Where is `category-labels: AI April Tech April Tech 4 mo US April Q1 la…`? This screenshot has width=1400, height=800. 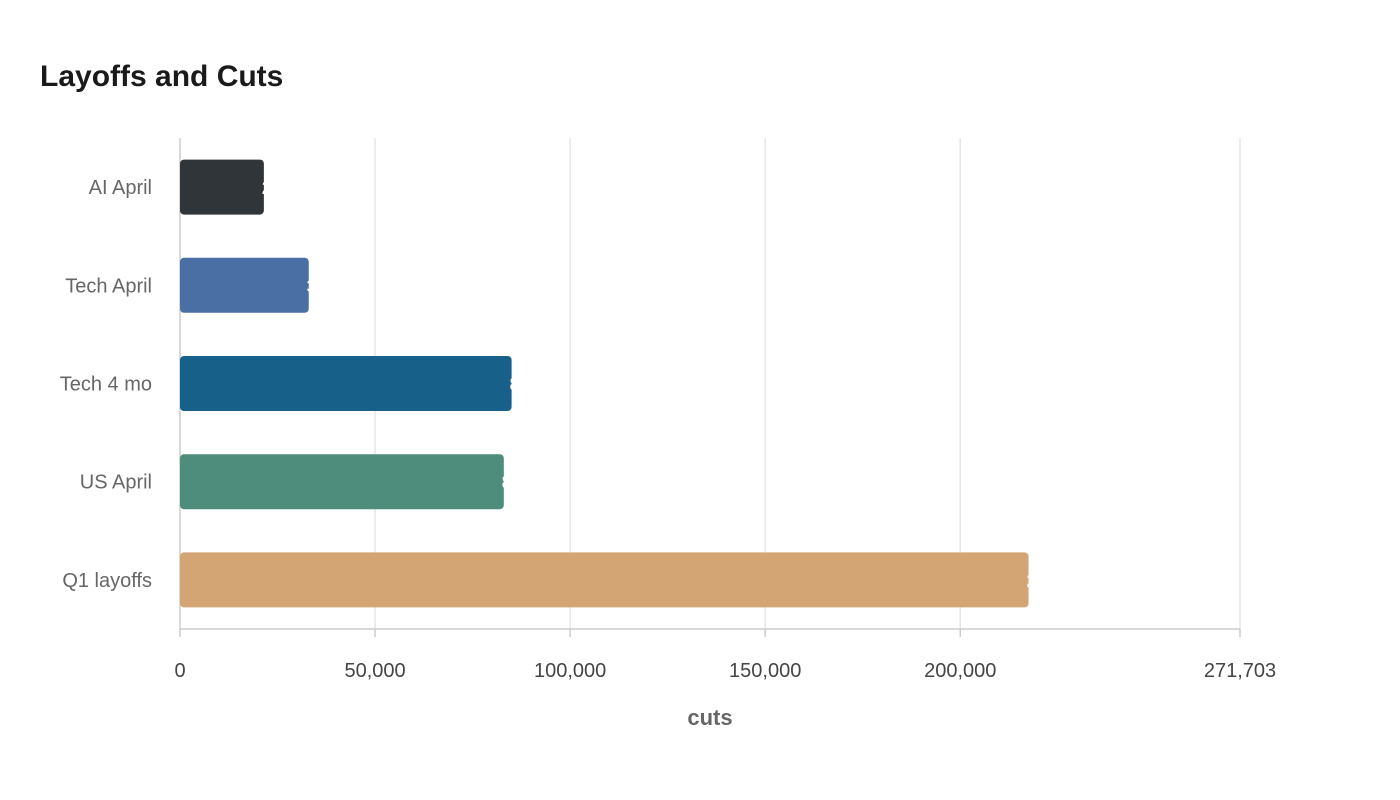 category-labels: AI April Tech April Tech 4 mo US April Q1 la… is located at coordinates (106, 384).